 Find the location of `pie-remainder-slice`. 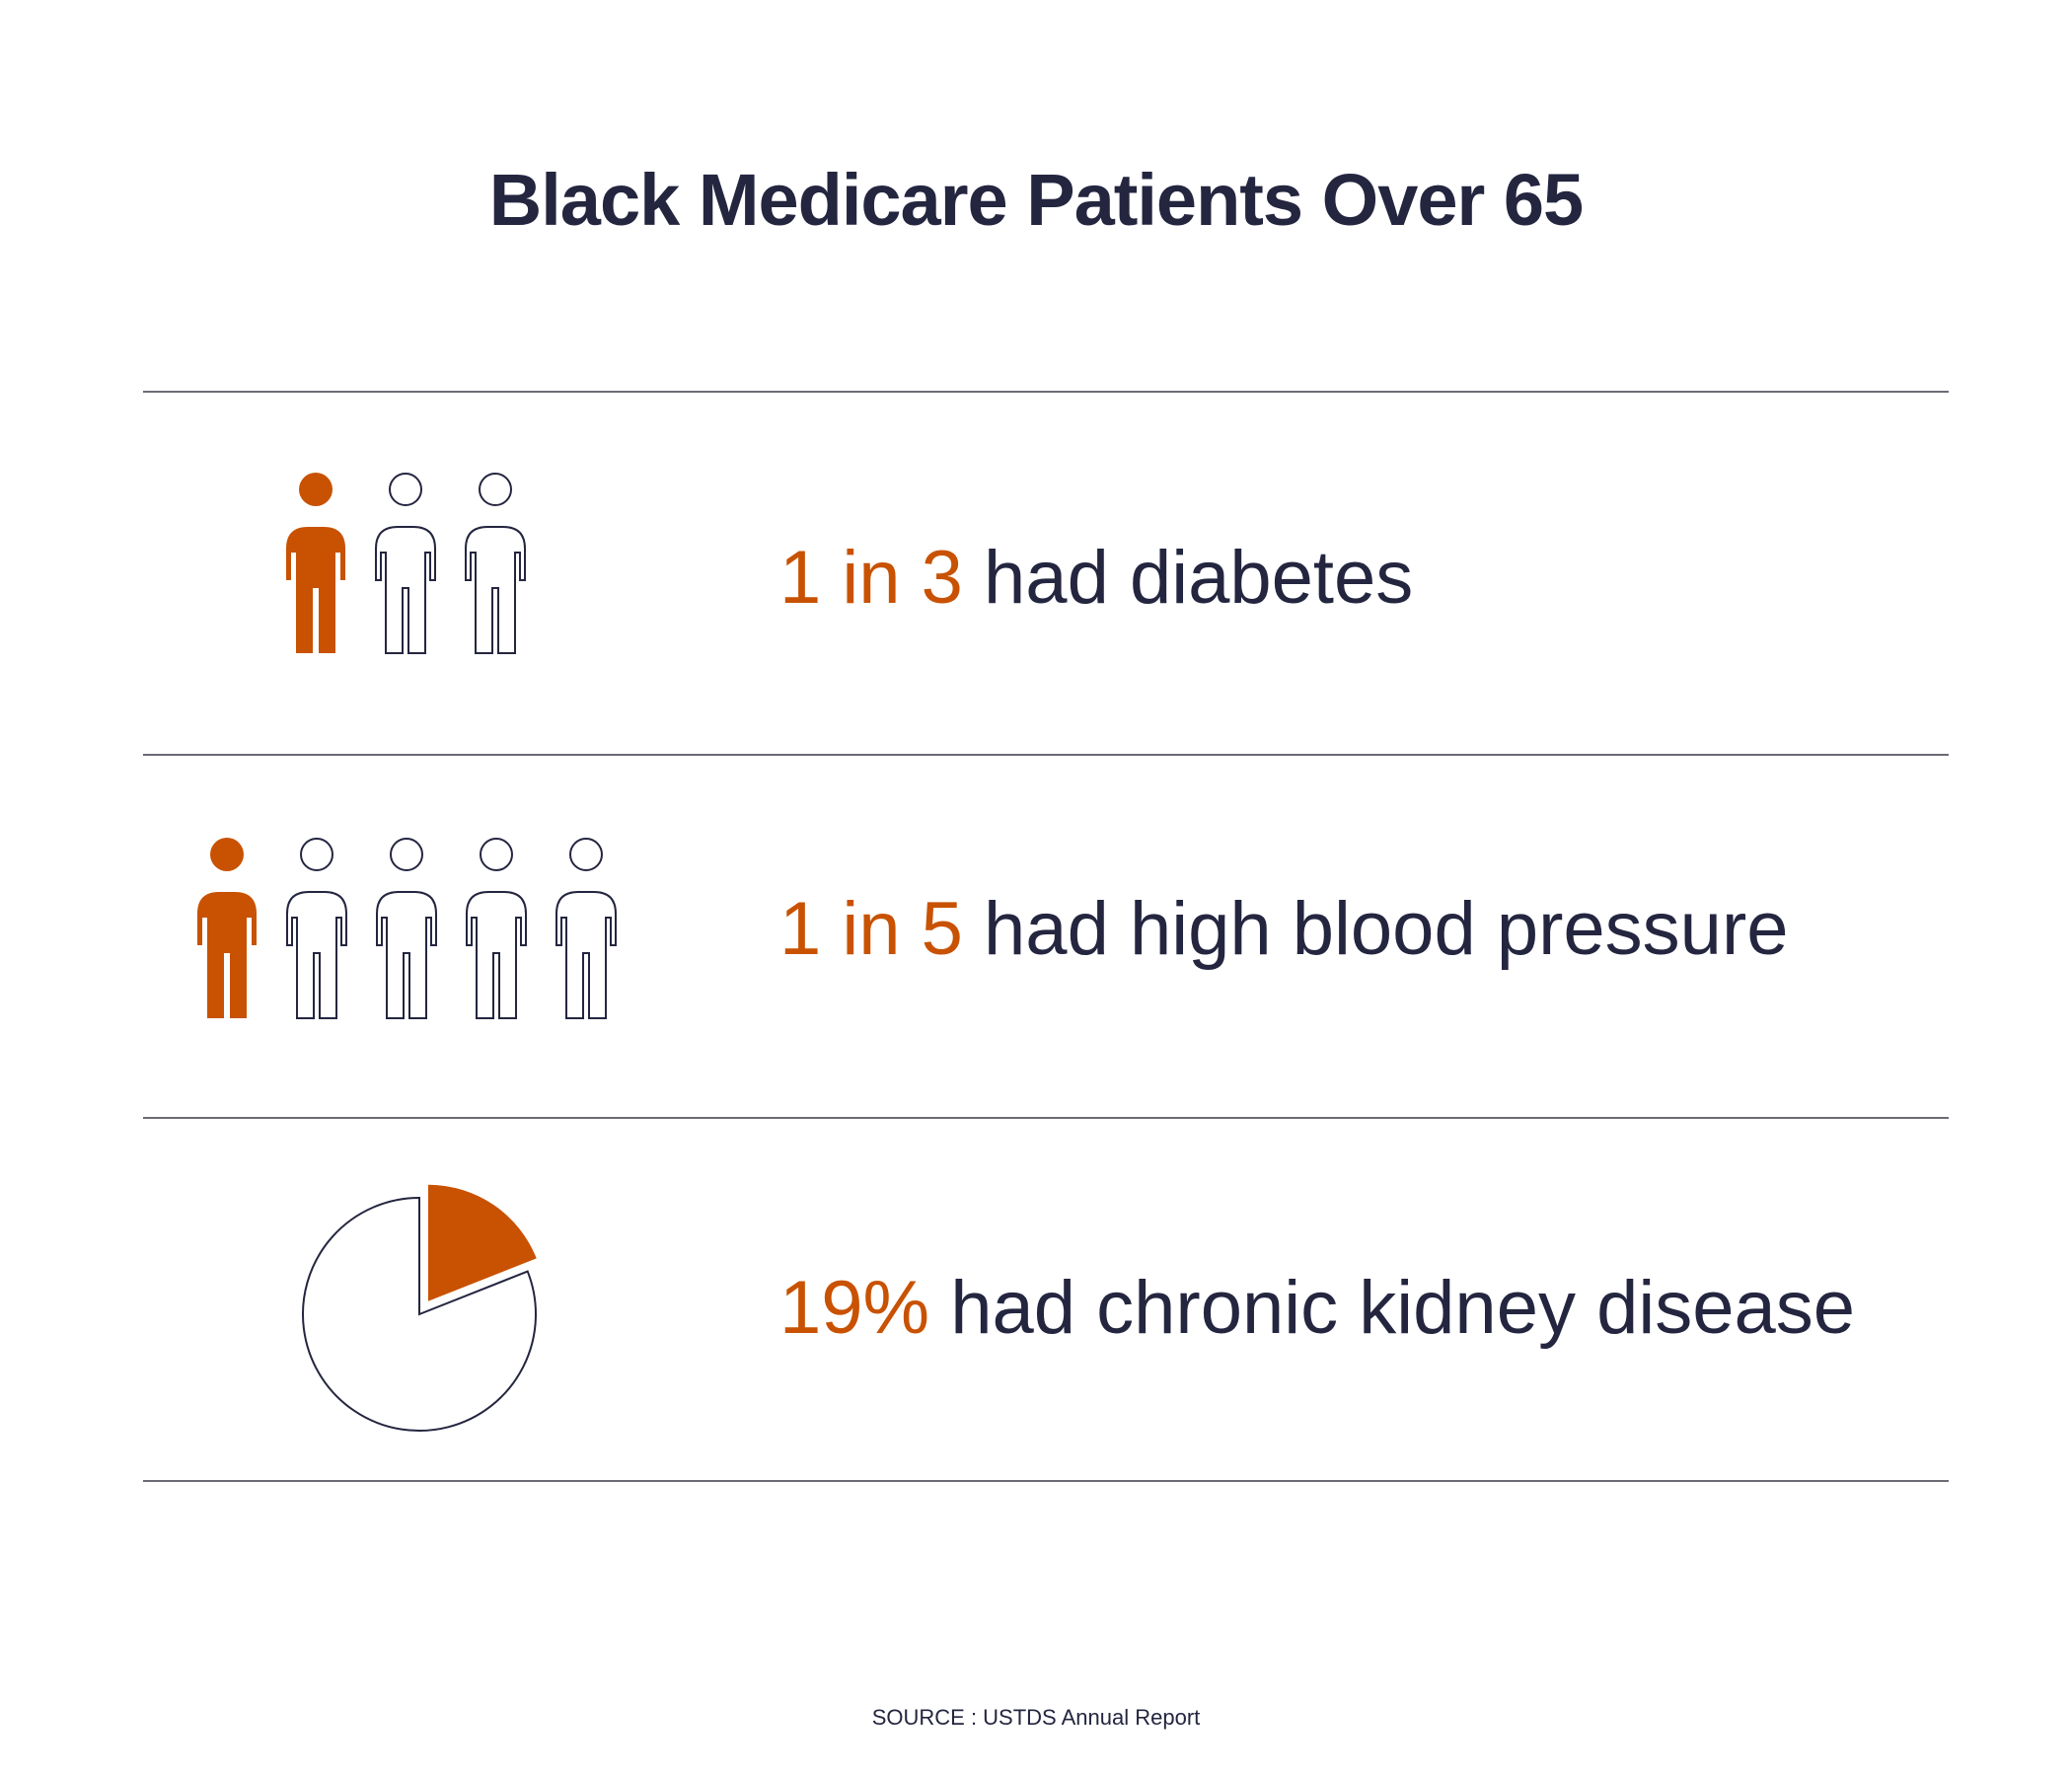

pie-remainder-slice is located at coordinates (420, 1314).